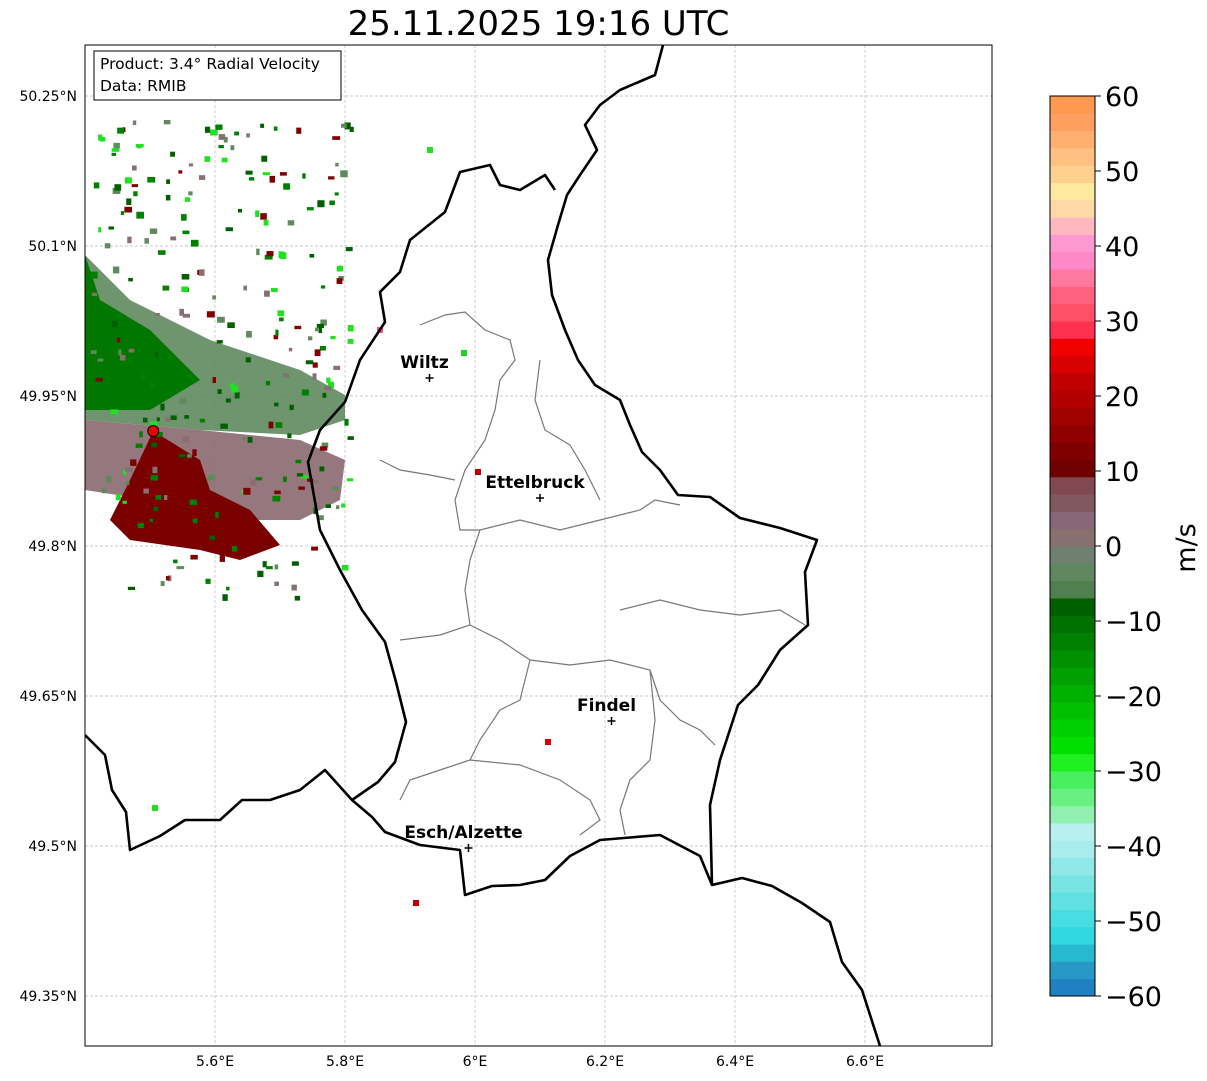 This screenshot has height=1081, width=1207. I want to click on x-tick-label: 5.6°E, so click(215, 1062).